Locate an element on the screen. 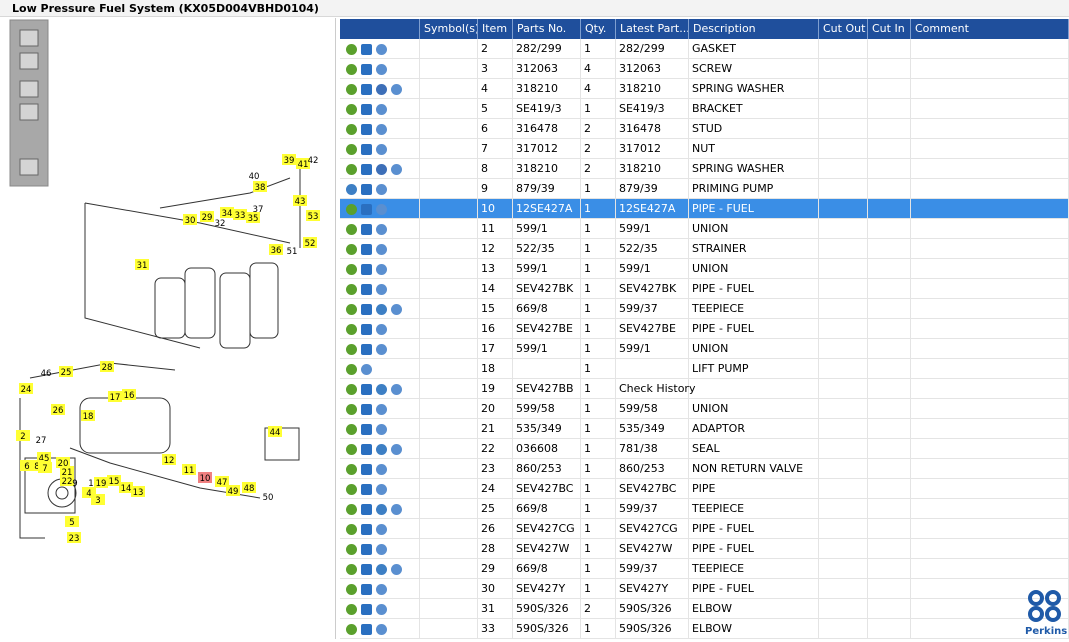 Image resolution: width=1069 pixels, height=642 pixels. cell: 11 is located at coordinates (495, 229).